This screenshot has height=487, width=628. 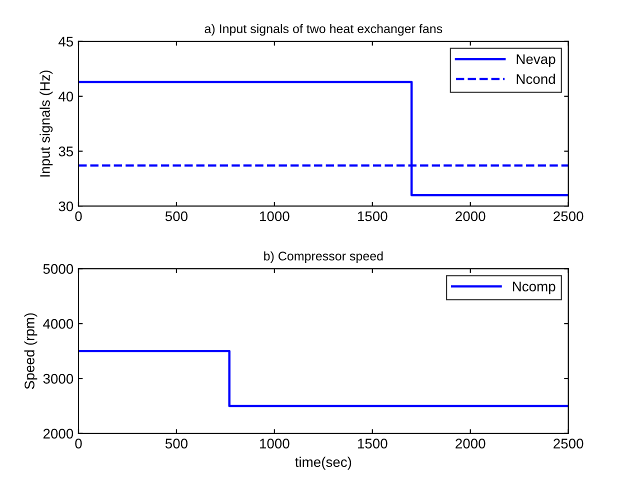 What do you see at coordinates (323, 257) in the screenshot?
I see `chart-title: b) Compressor speed` at bounding box center [323, 257].